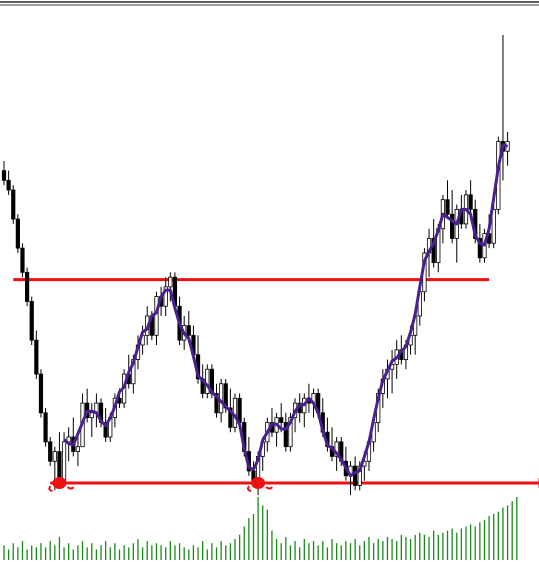 The image size is (539, 562). I want to click on volume-series, so click(260, 528).